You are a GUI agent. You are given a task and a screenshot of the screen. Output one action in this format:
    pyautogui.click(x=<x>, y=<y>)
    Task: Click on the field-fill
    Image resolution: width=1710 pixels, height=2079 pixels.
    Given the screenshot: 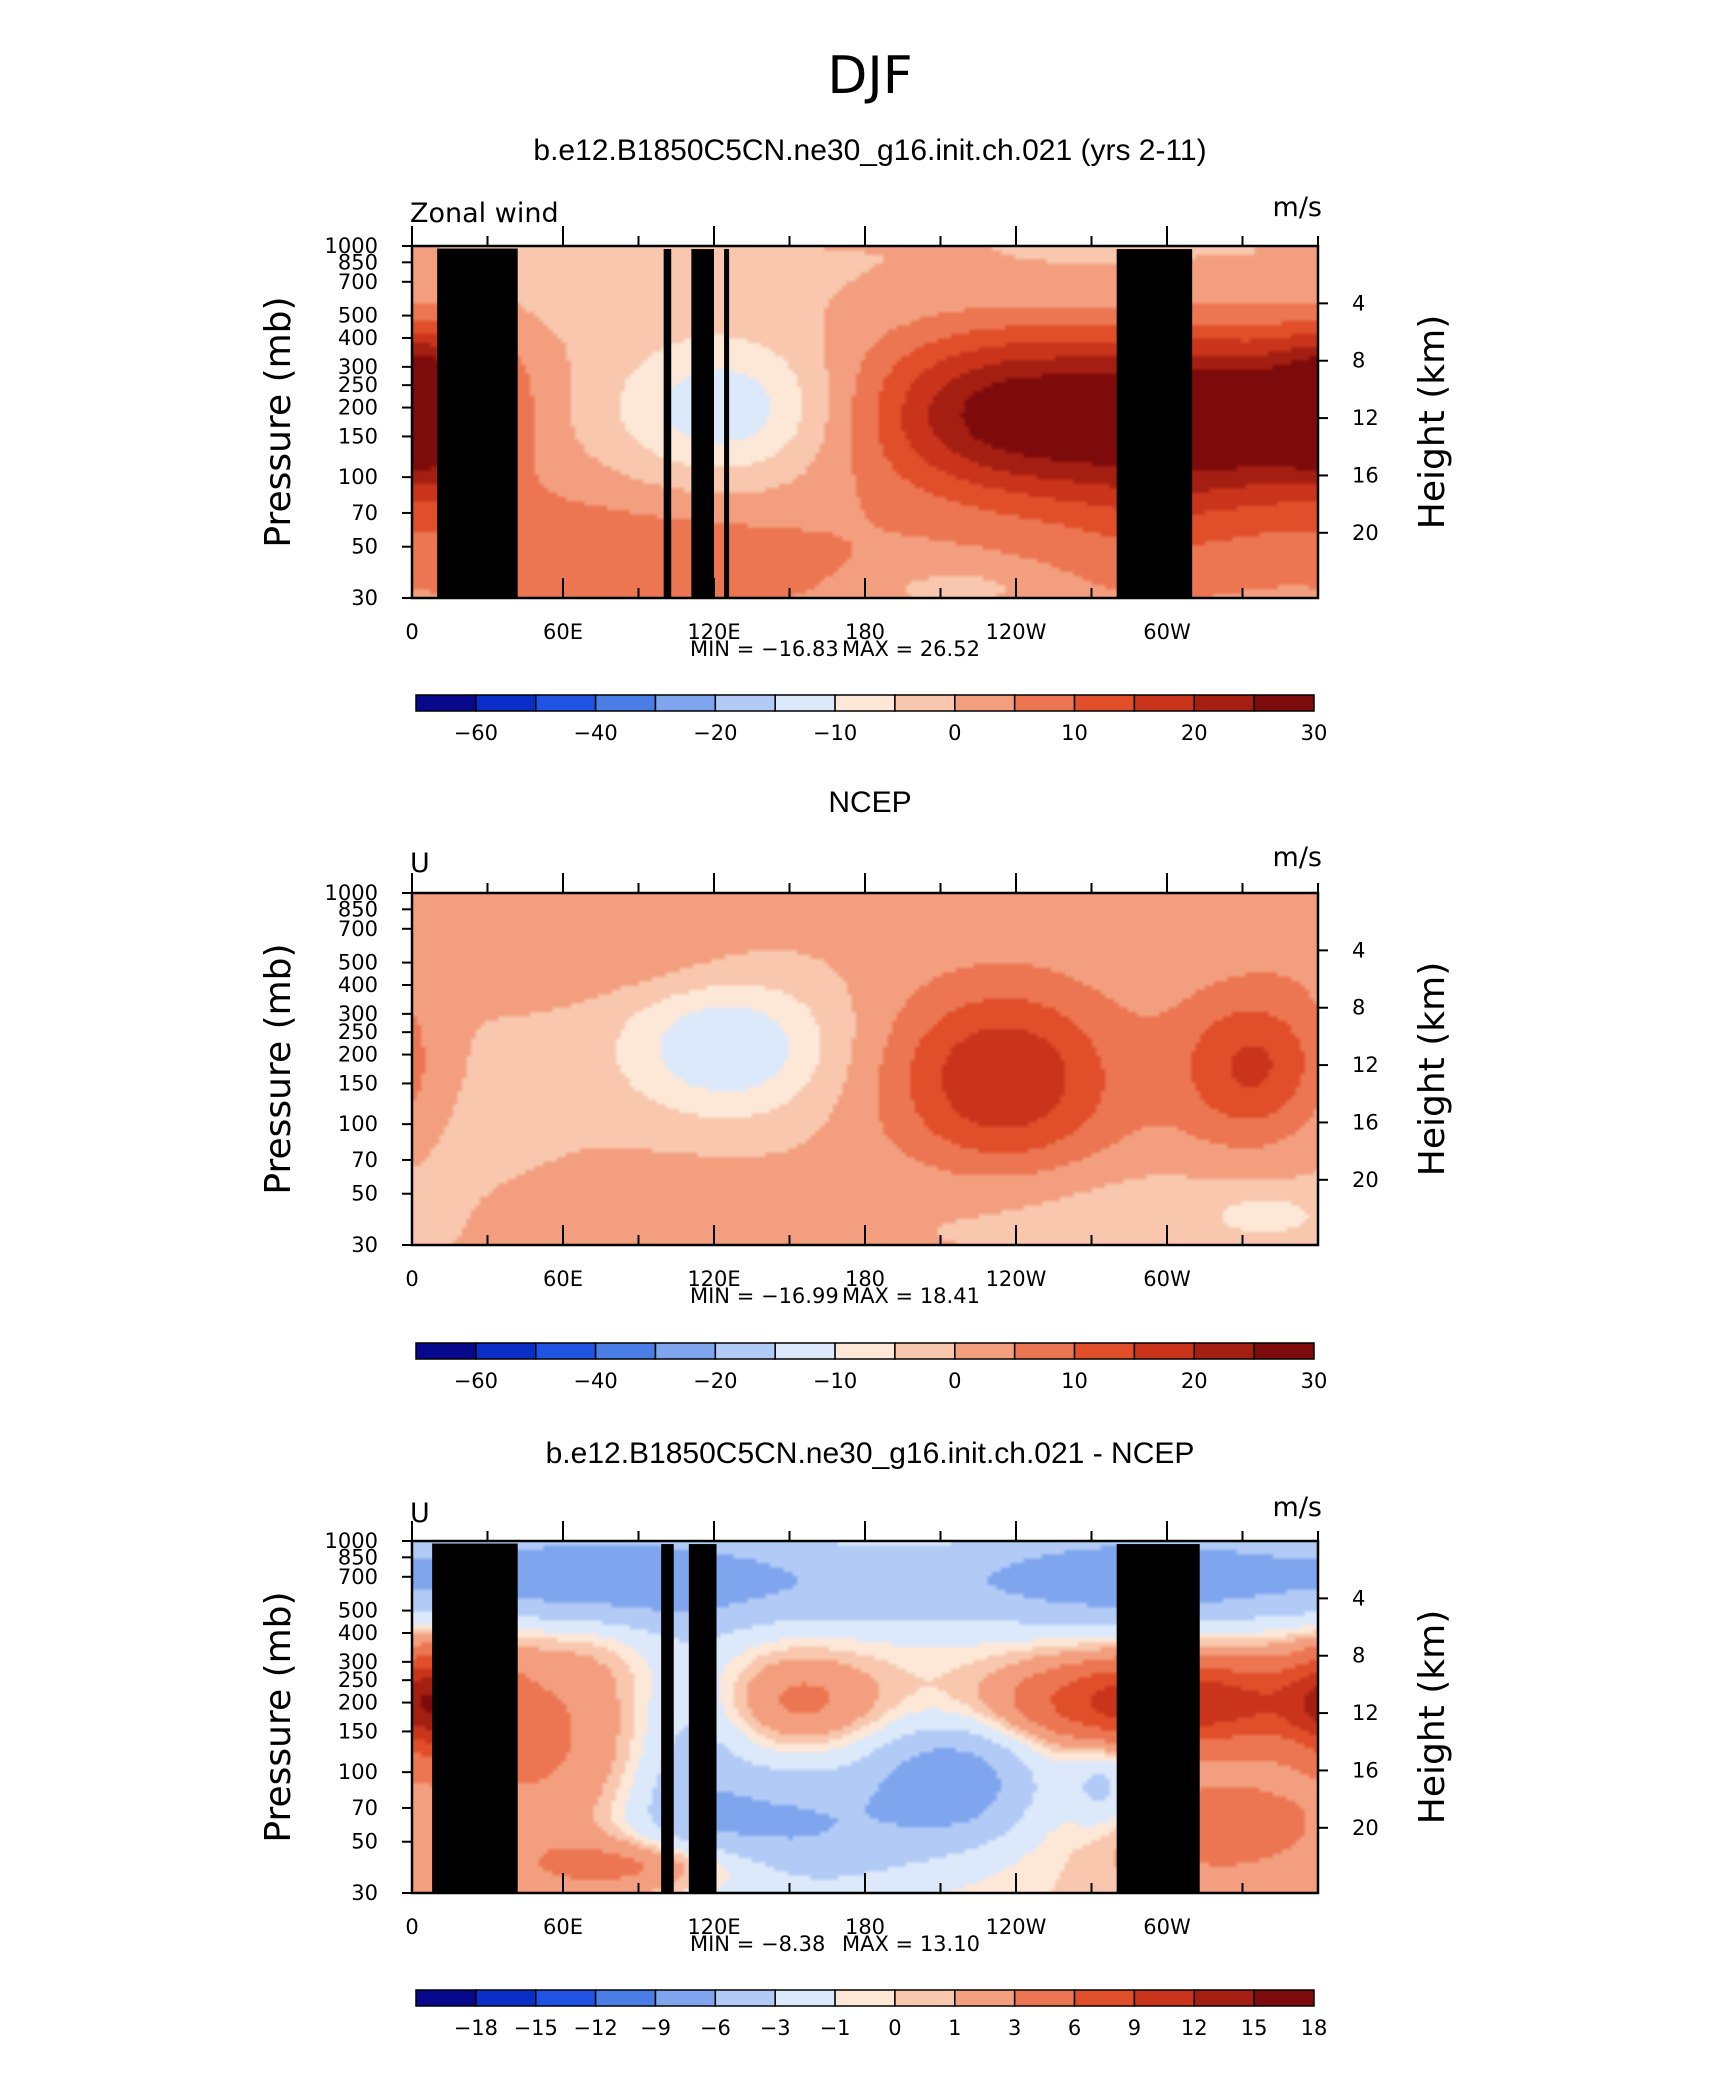 What is the action you would take?
    pyautogui.click(x=865, y=1069)
    